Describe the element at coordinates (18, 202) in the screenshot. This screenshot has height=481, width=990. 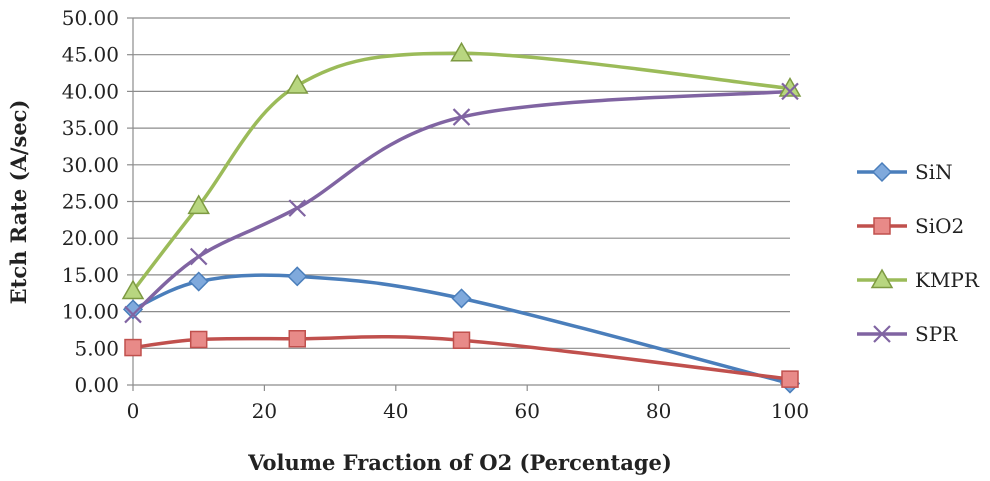
I see `y-axis-title: Etch Rate (A/sec)` at that location.